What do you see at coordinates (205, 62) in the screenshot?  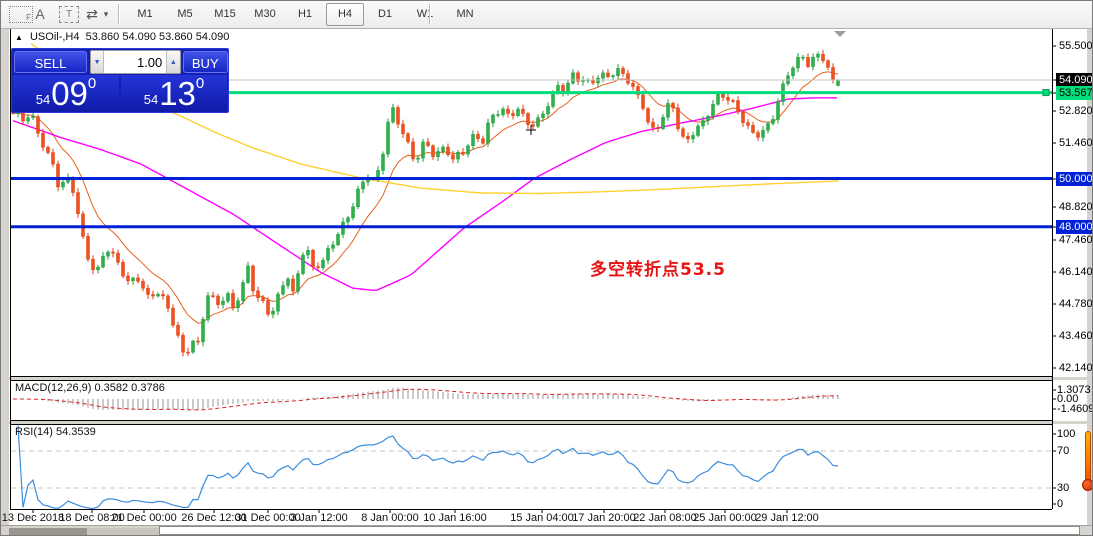 I see `buy-button: BUY` at bounding box center [205, 62].